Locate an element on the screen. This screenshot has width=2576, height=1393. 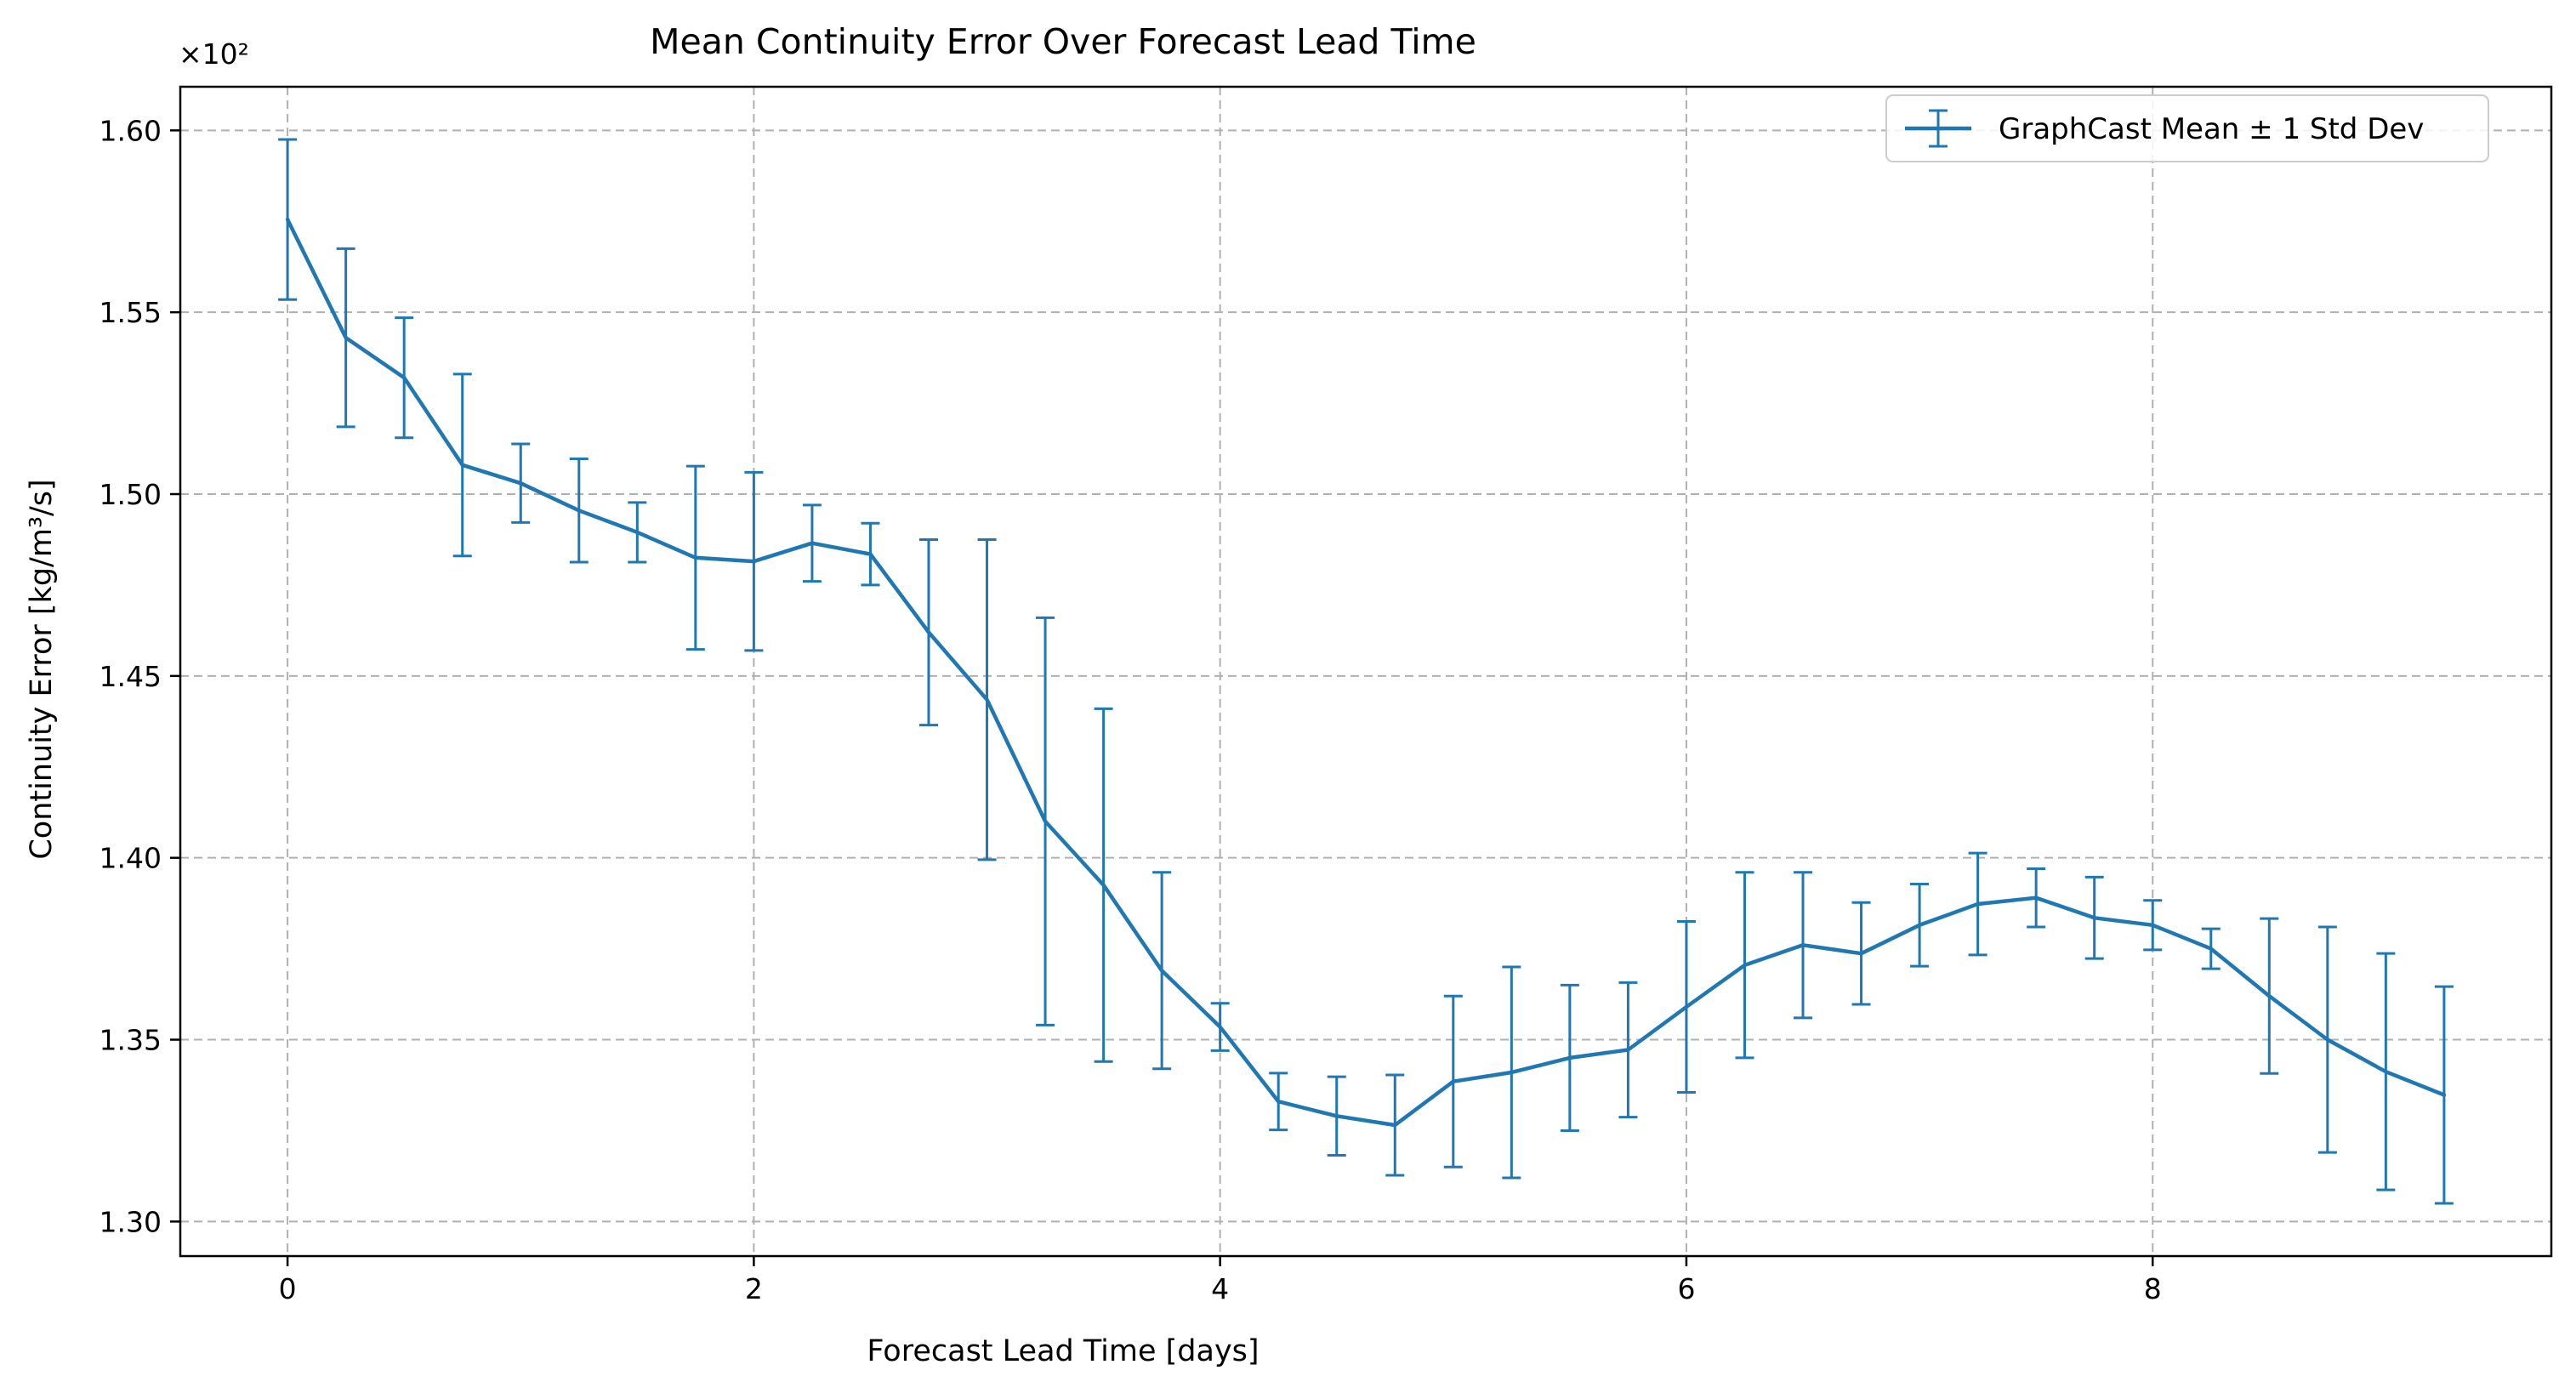
y-tick-label: 1.55 is located at coordinates (131, 312).